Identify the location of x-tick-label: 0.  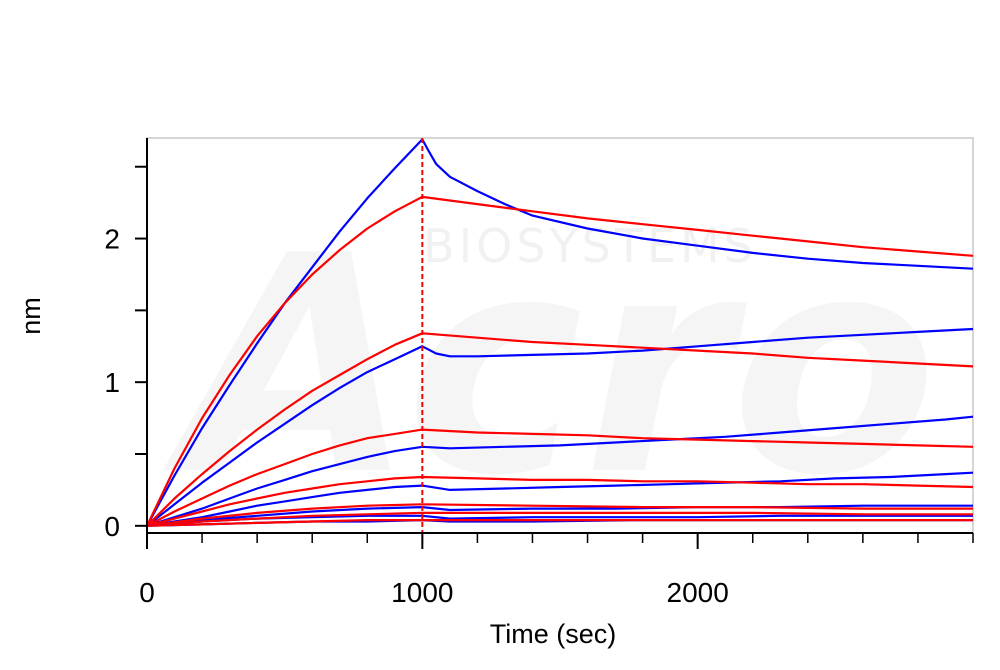
(147, 592).